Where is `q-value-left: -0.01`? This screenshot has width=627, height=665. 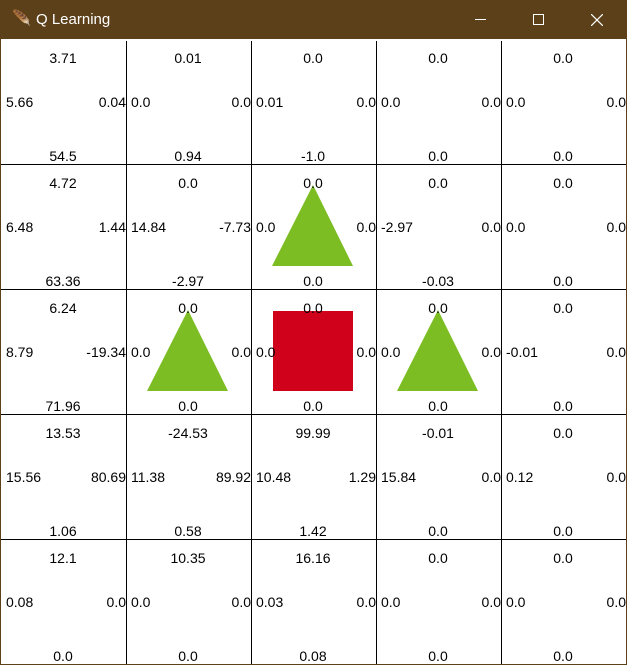 q-value-left: -0.01 is located at coordinates (522, 352).